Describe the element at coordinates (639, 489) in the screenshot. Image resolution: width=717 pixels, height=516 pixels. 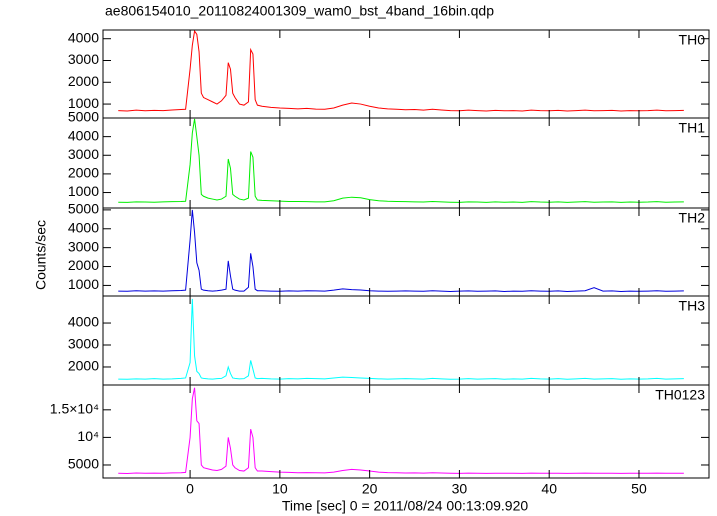
I see `x-tick-label: 50` at that location.